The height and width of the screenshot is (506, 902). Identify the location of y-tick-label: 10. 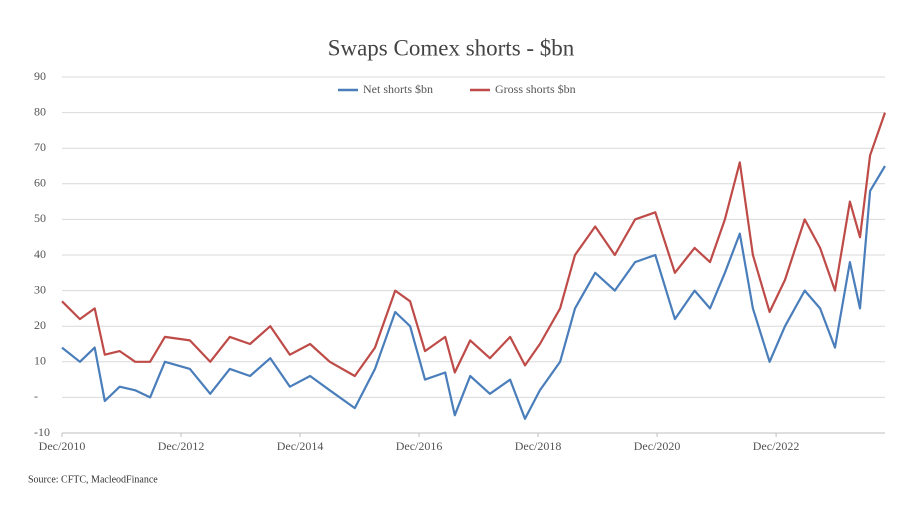
(40, 361).